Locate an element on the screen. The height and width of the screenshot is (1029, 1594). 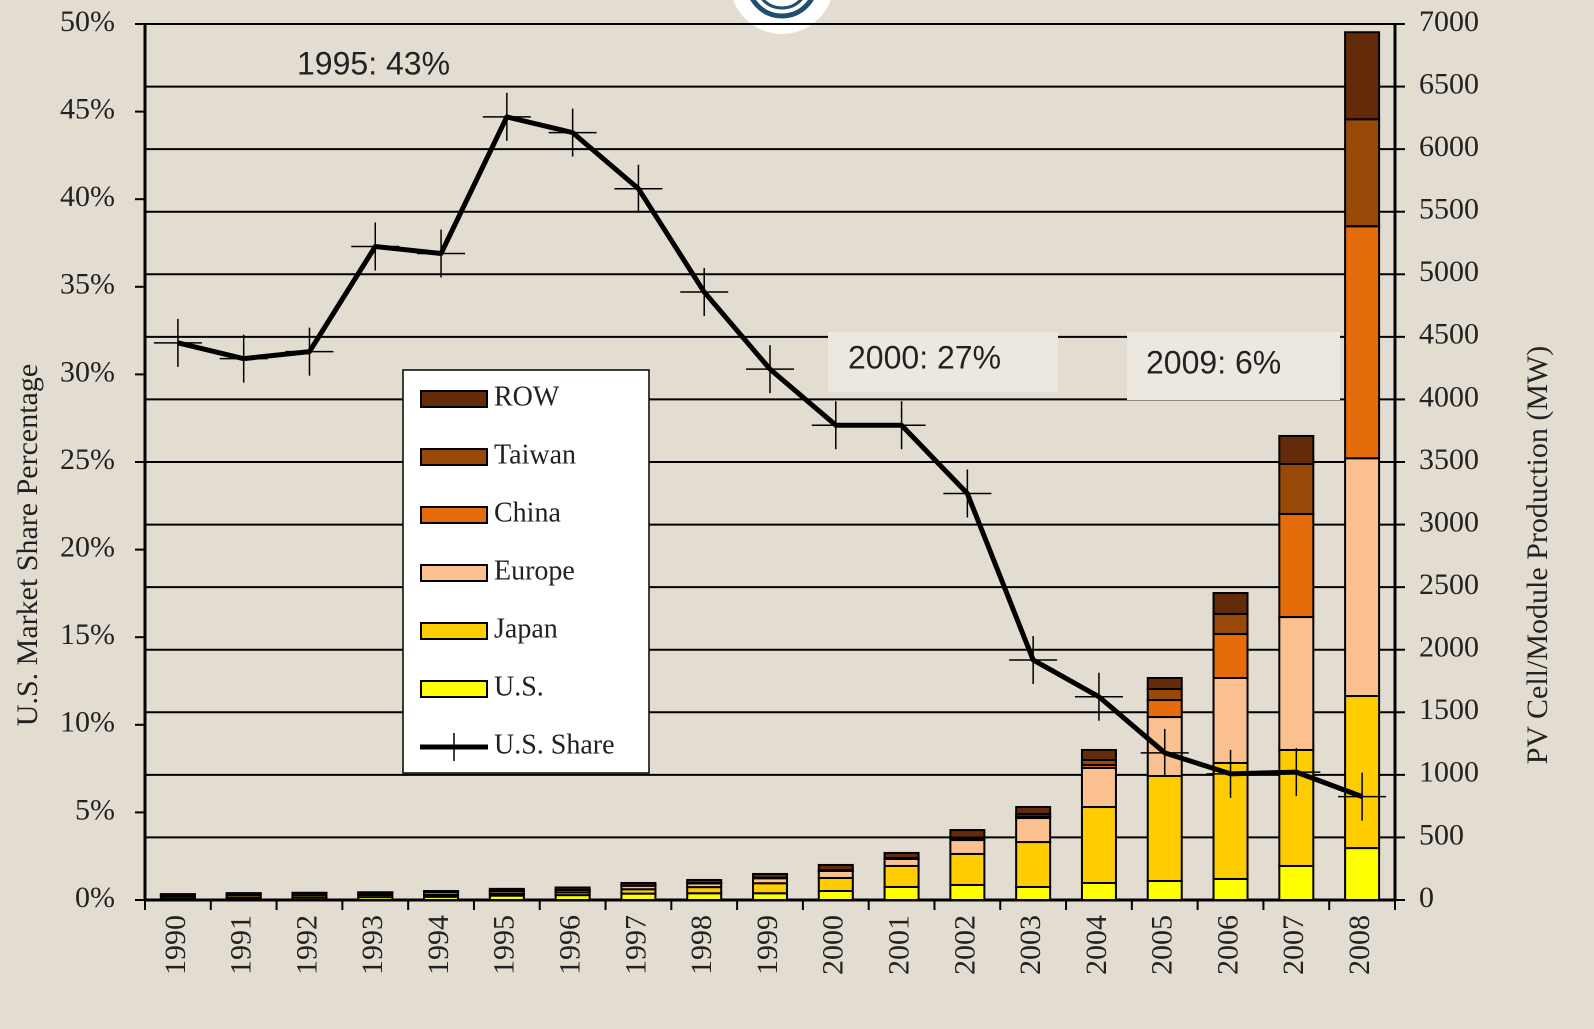
y-tick-label: 35% is located at coordinates (87, 284).